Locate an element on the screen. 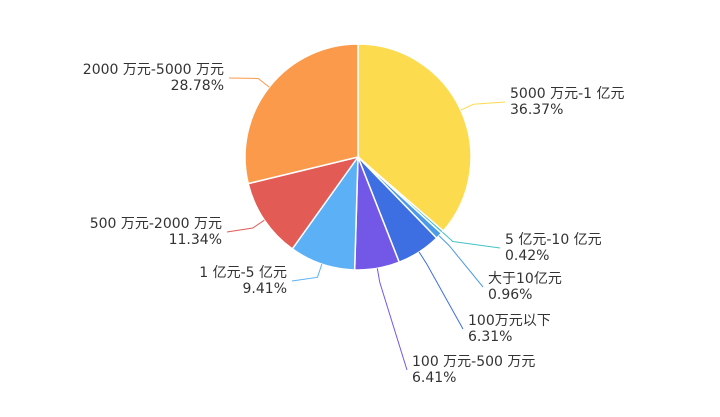 Image resolution: width=720 pixels, height=417 pixels. value-label: 28.78% is located at coordinates (197, 86).